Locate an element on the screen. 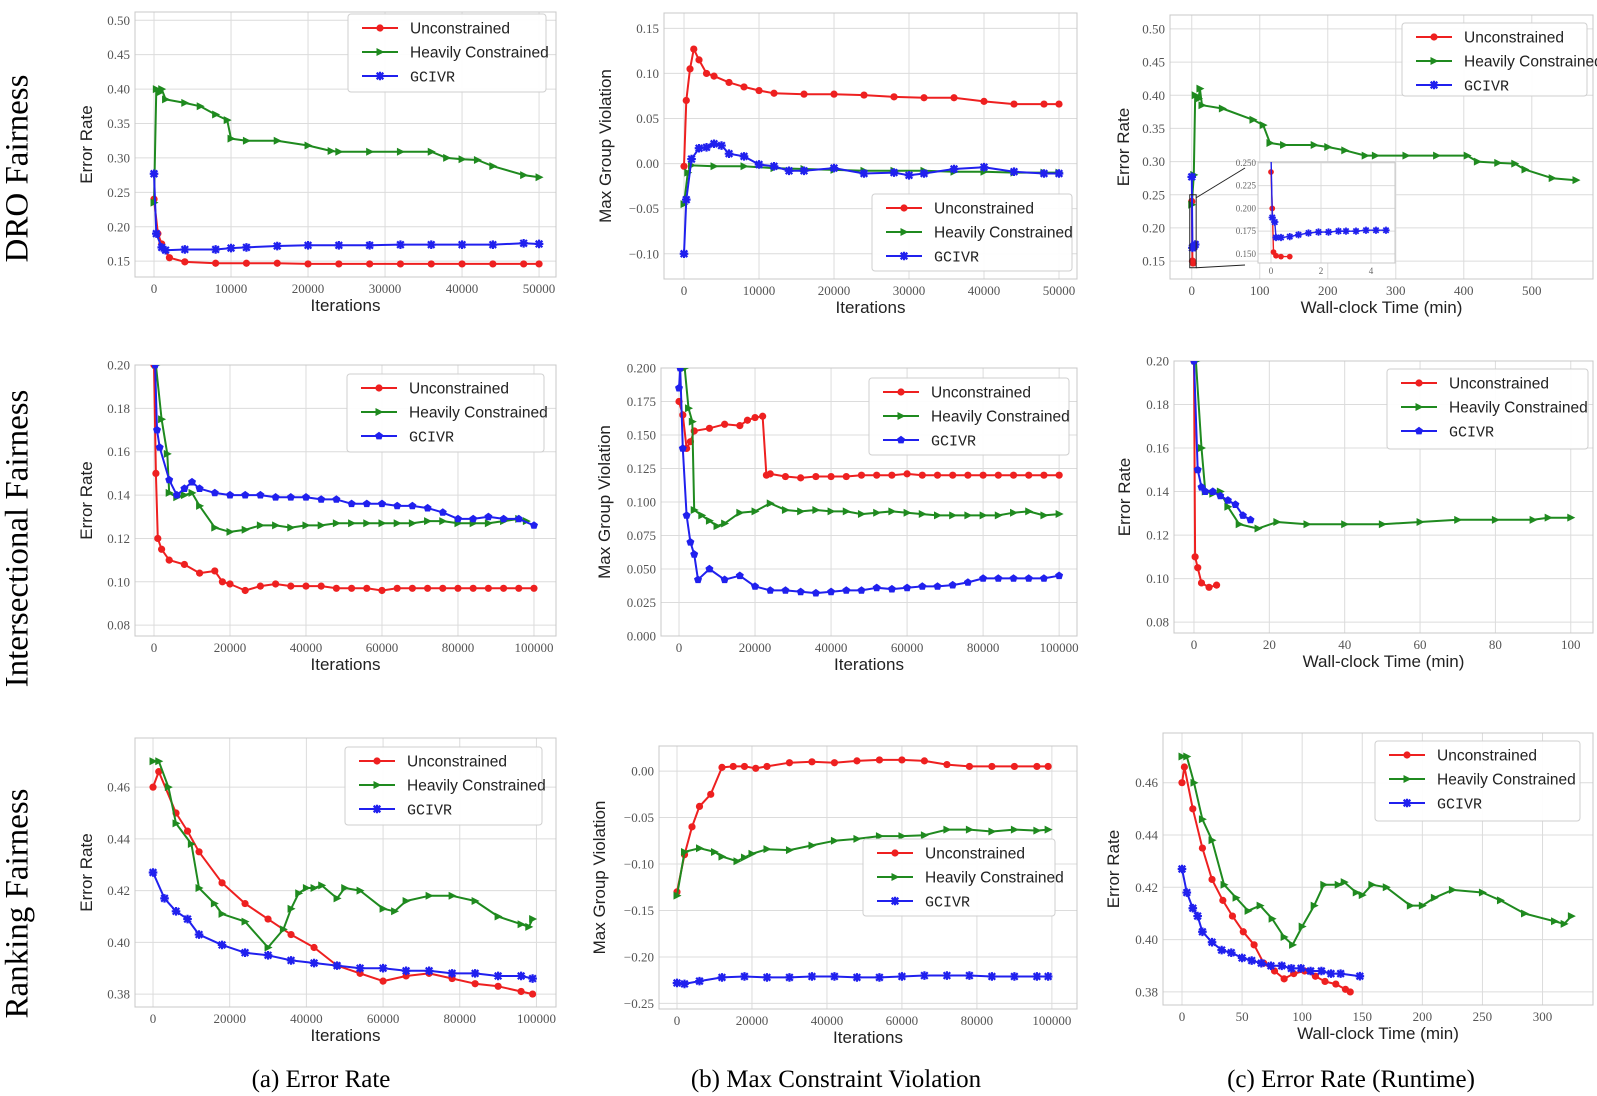 The height and width of the screenshot is (1096, 1597). y-tick-label: 0.10 is located at coordinates (647, 73).